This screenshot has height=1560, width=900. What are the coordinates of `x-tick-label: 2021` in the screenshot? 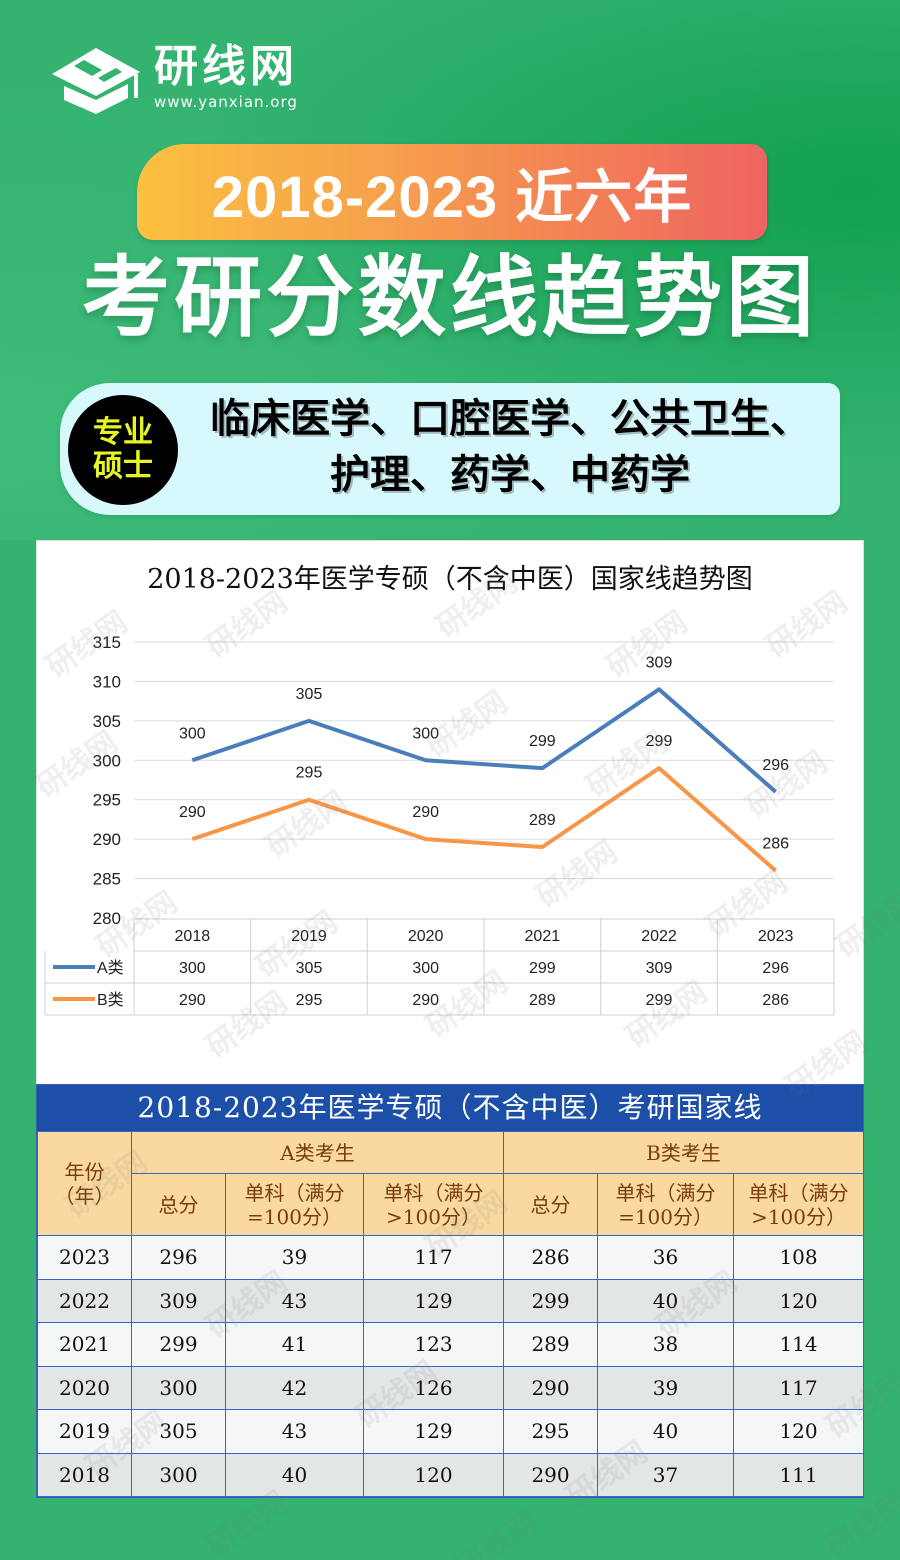 It's located at (543, 936).